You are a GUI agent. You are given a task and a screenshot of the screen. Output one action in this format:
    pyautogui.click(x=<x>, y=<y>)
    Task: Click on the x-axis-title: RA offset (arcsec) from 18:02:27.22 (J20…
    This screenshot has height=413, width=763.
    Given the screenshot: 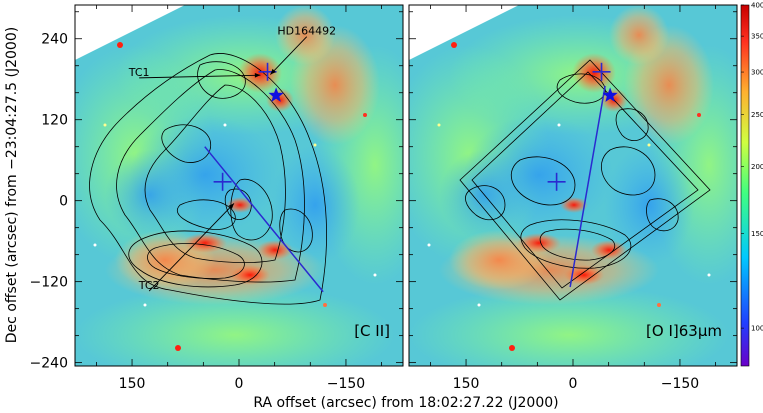 What is the action you would take?
    pyautogui.click(x=405, y=403)
    